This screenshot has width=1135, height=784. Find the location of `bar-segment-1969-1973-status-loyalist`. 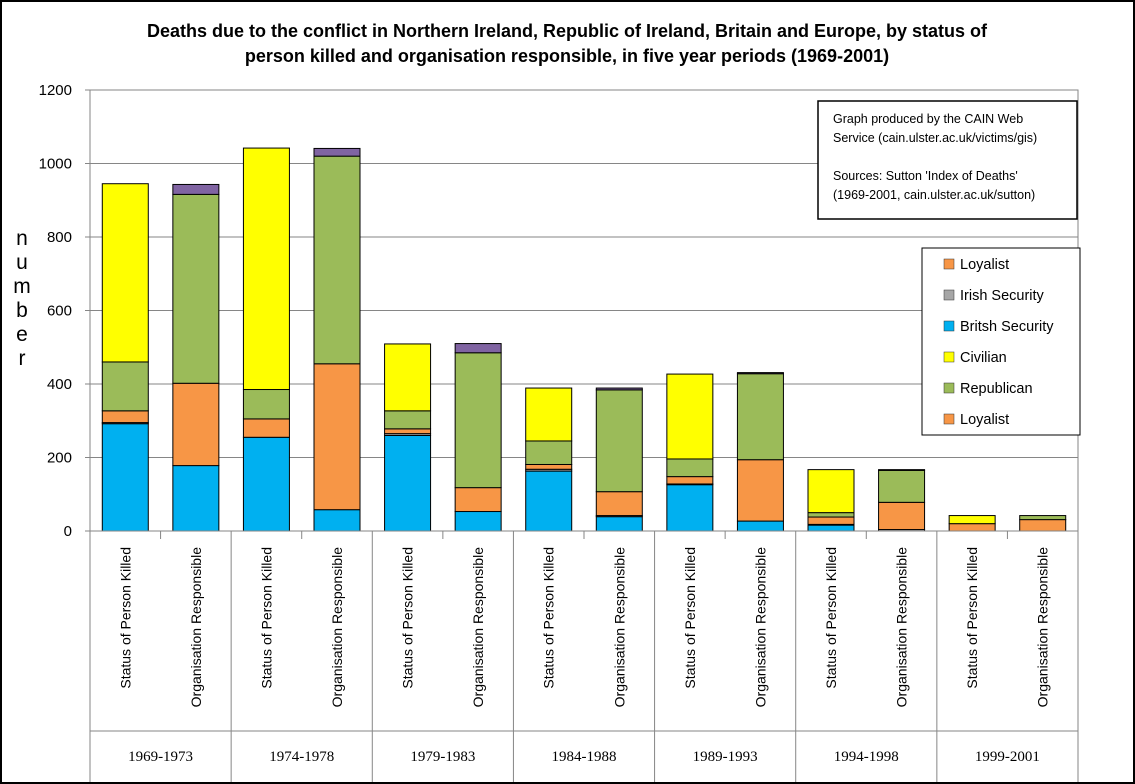

bar-segment-1969-1973-status-loyalist is located at coordinates (125, 417).